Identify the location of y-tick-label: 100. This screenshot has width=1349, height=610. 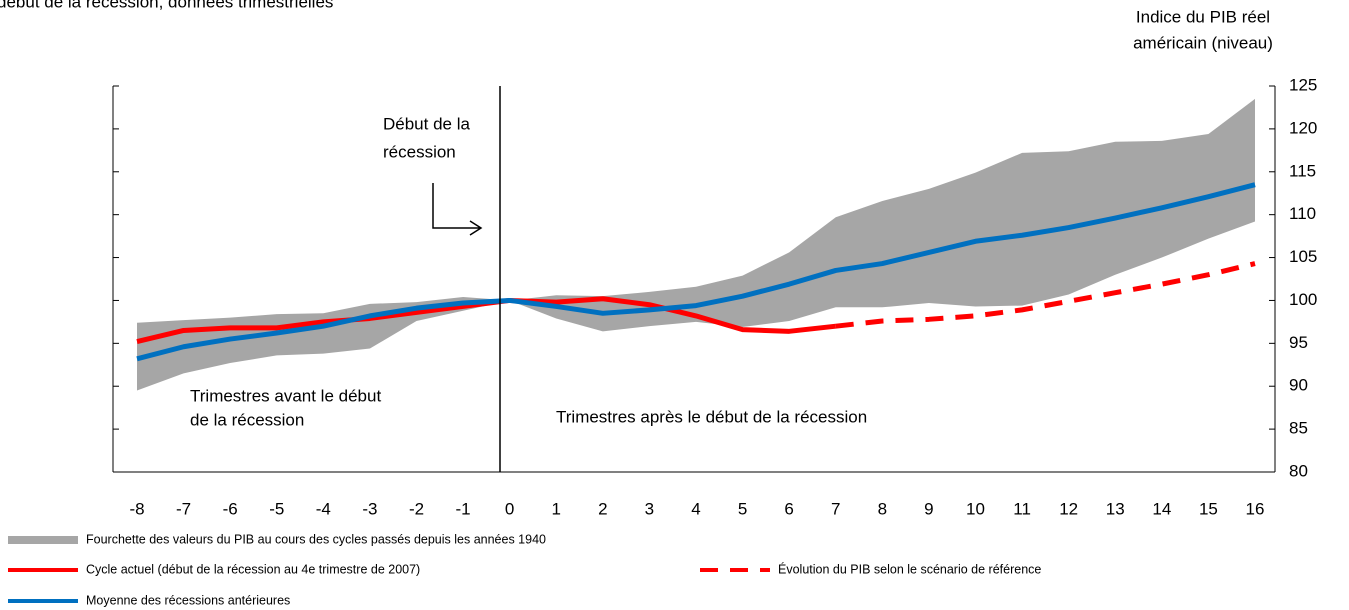
(1303, 299).